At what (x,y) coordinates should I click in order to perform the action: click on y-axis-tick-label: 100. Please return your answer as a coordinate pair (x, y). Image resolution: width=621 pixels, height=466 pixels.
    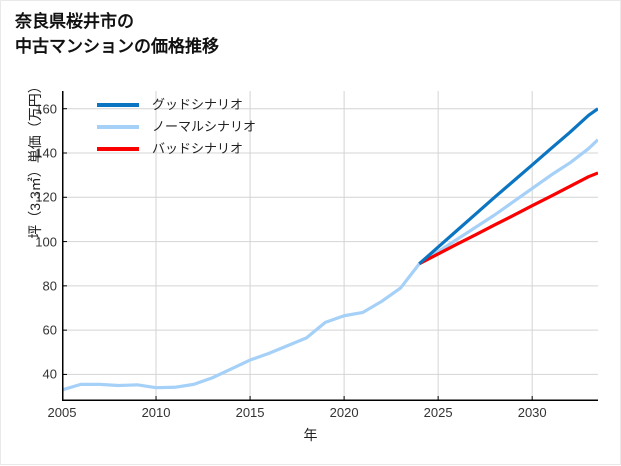
    Looking at the image, I should click on (46, 242).